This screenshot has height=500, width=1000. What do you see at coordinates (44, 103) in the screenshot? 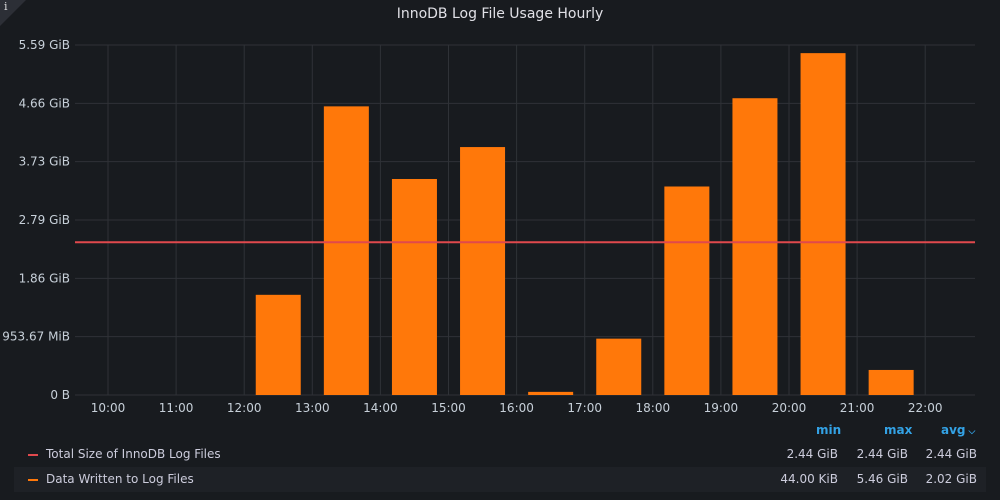
I see `y-tick-label: 4.66 GiB` at bounding box center [44, 103].